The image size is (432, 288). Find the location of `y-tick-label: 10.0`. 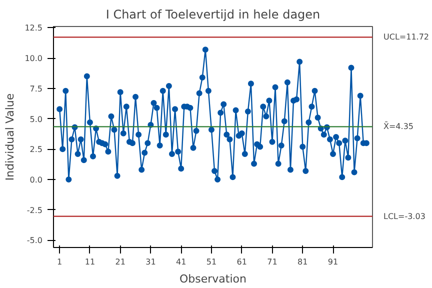

y-tick-label: 10.0 is located at coordinates (33, 59).